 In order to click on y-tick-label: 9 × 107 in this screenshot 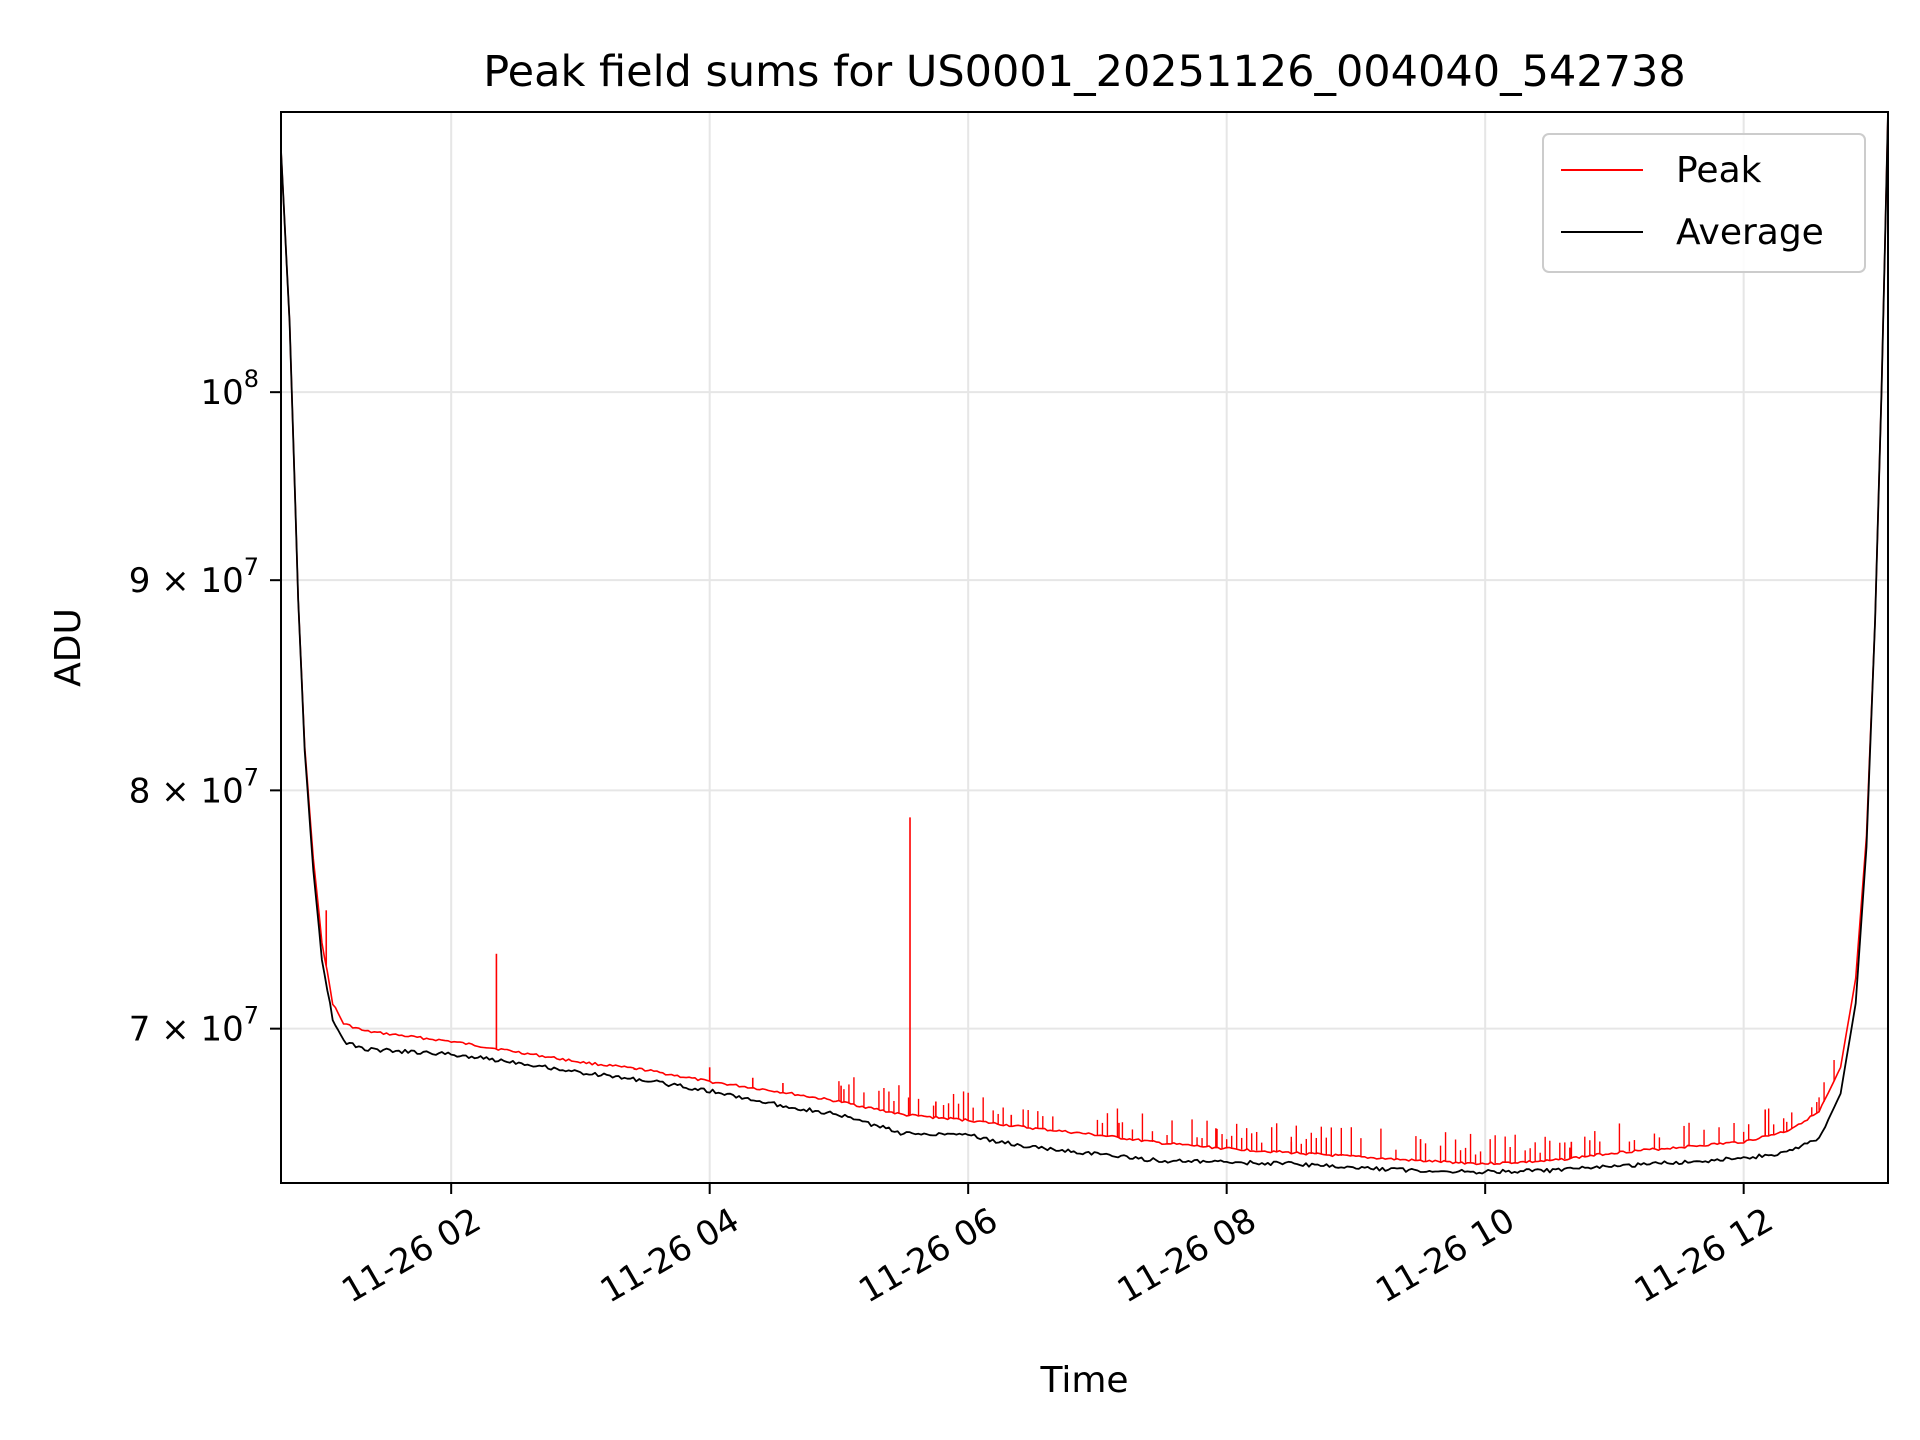, I will do `click(194, 577)`.